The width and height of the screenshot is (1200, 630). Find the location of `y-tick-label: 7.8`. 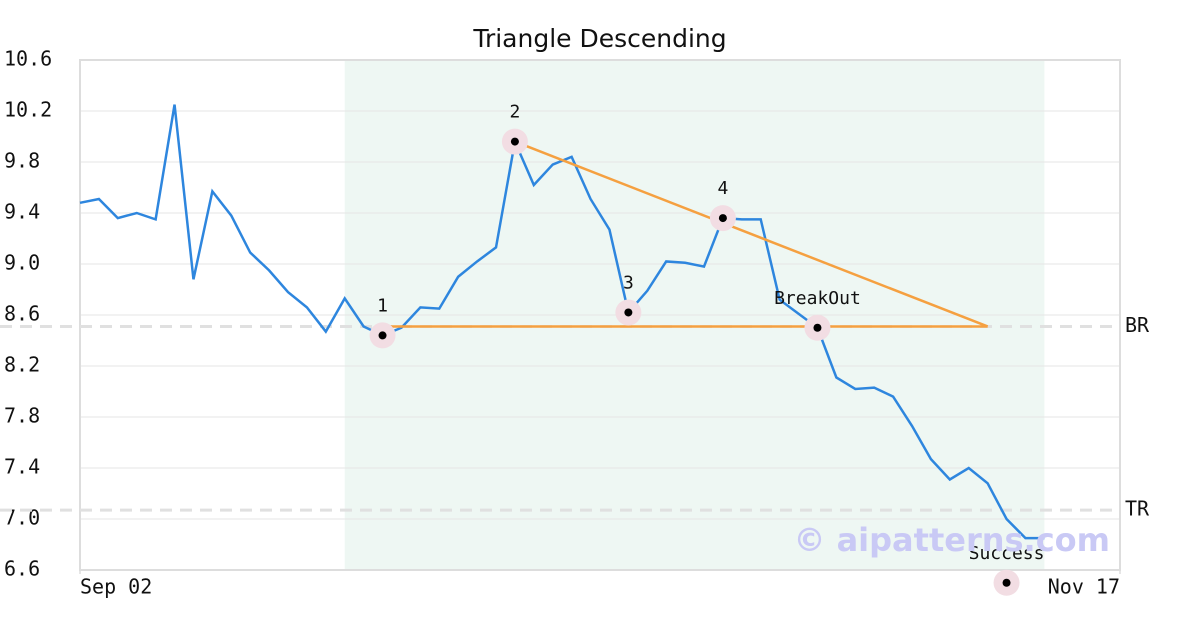

y-tick-label: 7.8 is located at coordinates (22, 416).